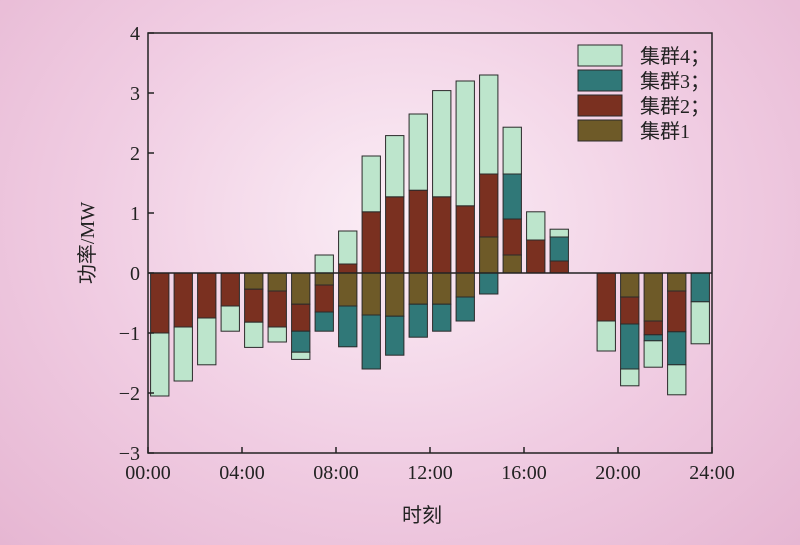 This screenshot has width=800, height=545. Describe the element at coordinates (712, 473) in the screenshot. I see `x-tick-label: 24:00` at that location.